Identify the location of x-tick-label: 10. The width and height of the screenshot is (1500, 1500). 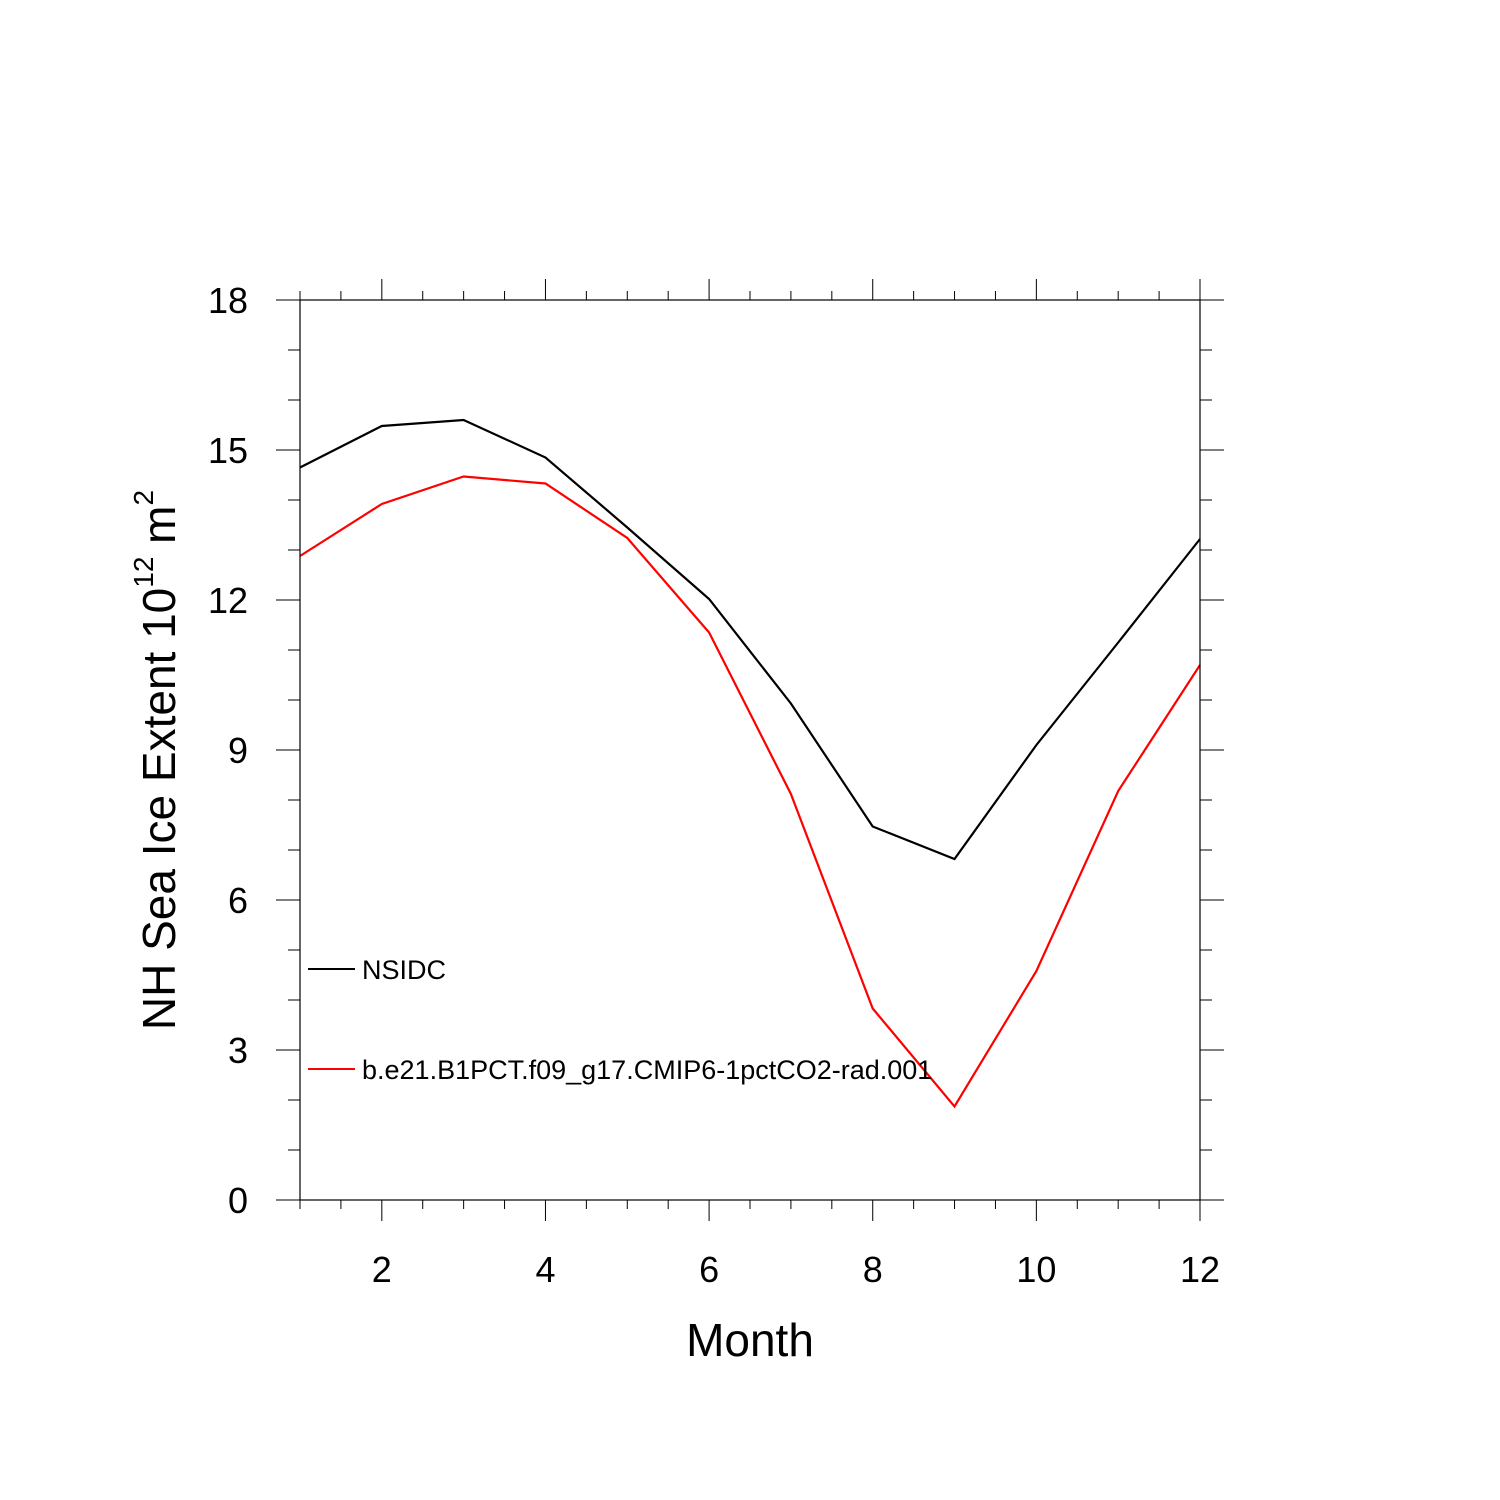
(1036, 1269).